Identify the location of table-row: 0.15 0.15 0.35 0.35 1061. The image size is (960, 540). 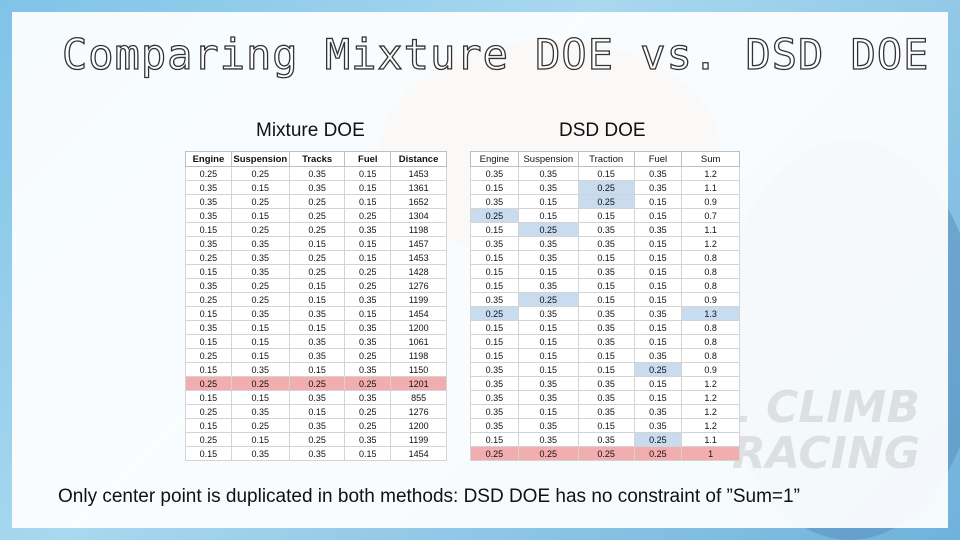
(316, 341).